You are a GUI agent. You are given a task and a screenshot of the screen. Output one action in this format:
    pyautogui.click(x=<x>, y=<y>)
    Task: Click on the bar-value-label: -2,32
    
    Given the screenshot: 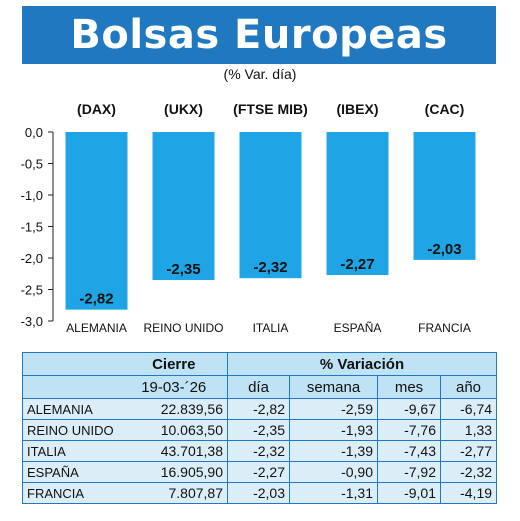 What is the action you would take?
    pyautogui.click(x=270, y=267)
    